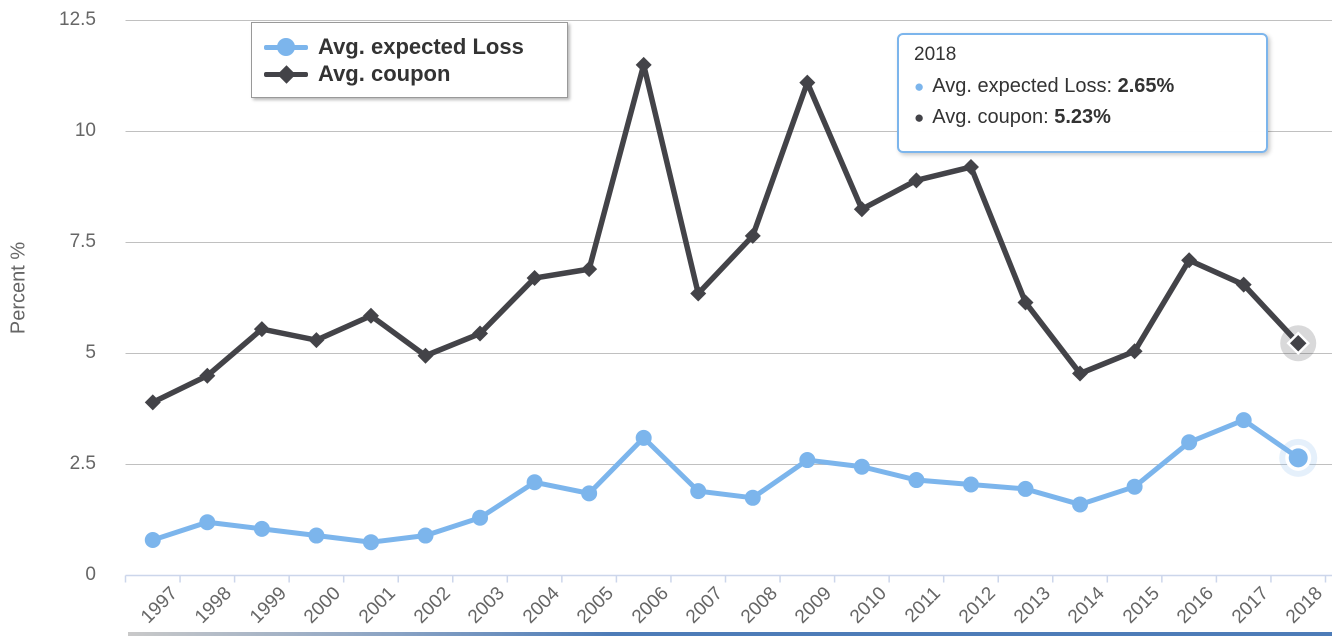  What do you see at coordinates (1021, 117) in the screenshot?
I see `tooltip-text: Avg. coupon: 5.23%` at bounding box center [1021, 117].